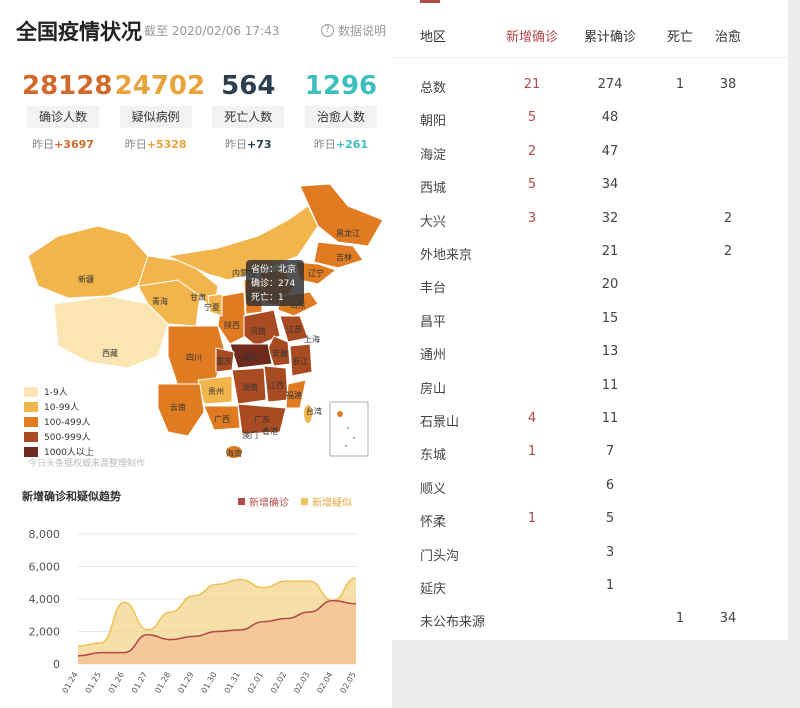  I want to click on map-label: 广西, so click(222, 419).